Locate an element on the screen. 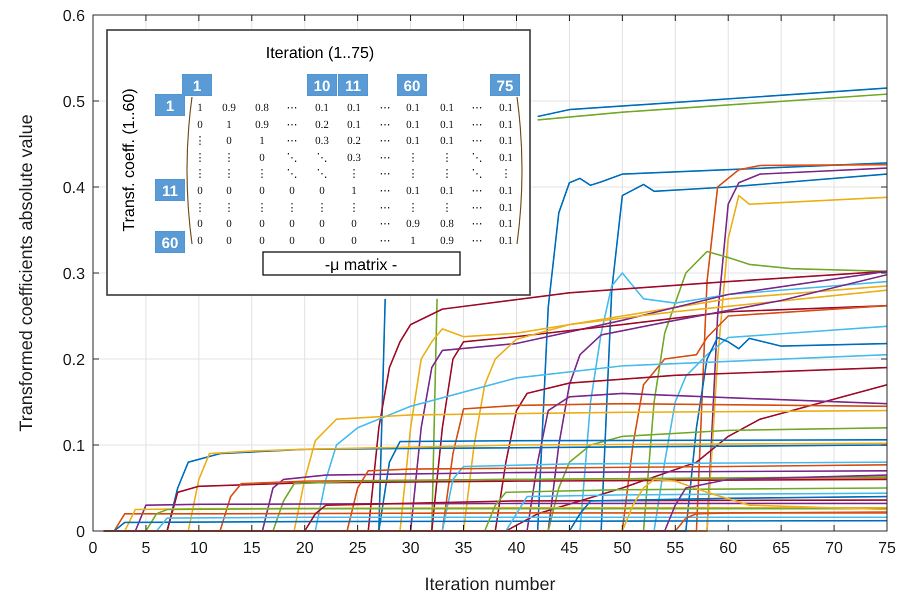 Image resolution: width=912 pixels, height=600 pixels. x-tick-label: 0 is located at coordinates (93, 548).